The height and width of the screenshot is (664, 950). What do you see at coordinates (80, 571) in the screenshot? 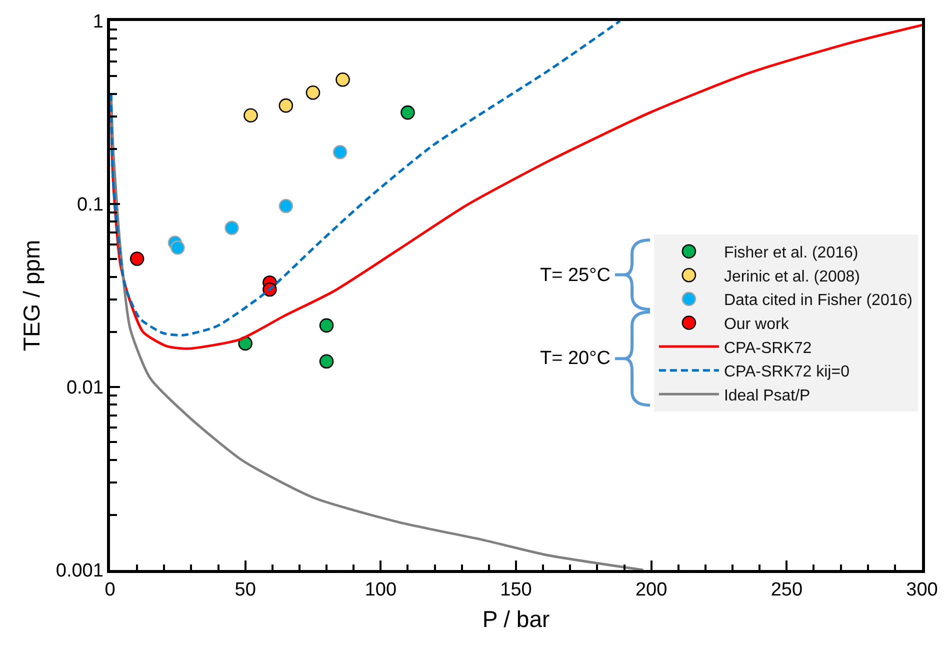
I see `y-tick-label: 0.001` at bounding box center [80, 571].